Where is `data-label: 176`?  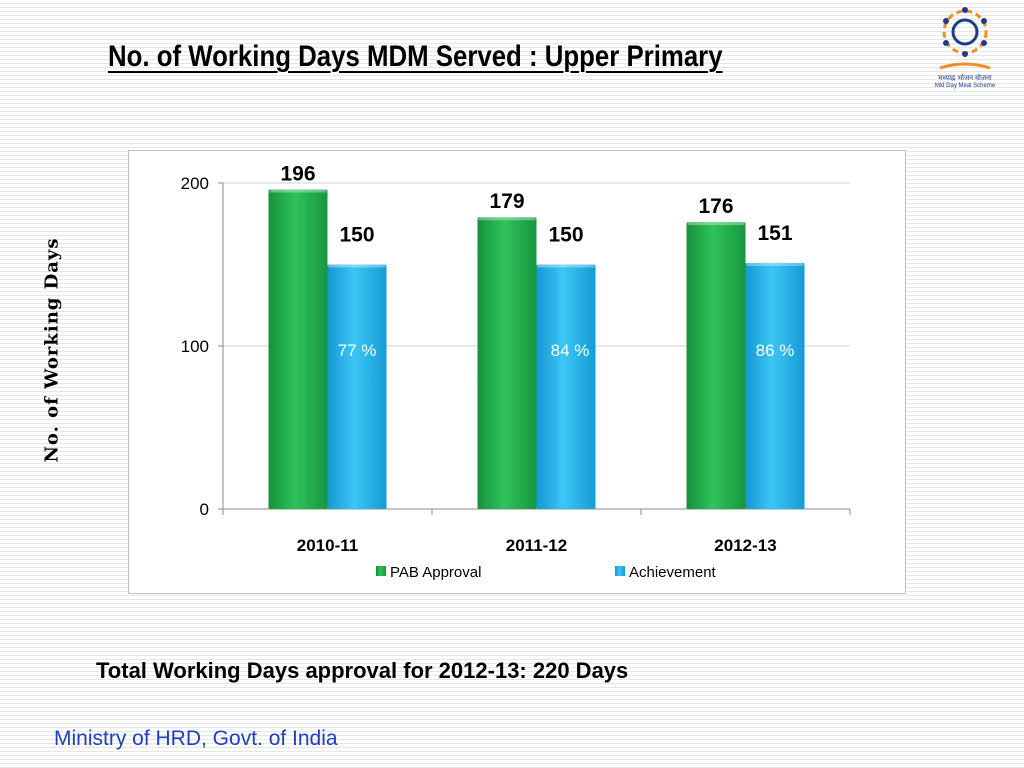 data-label: 176 is located at coordinates (715, 206).